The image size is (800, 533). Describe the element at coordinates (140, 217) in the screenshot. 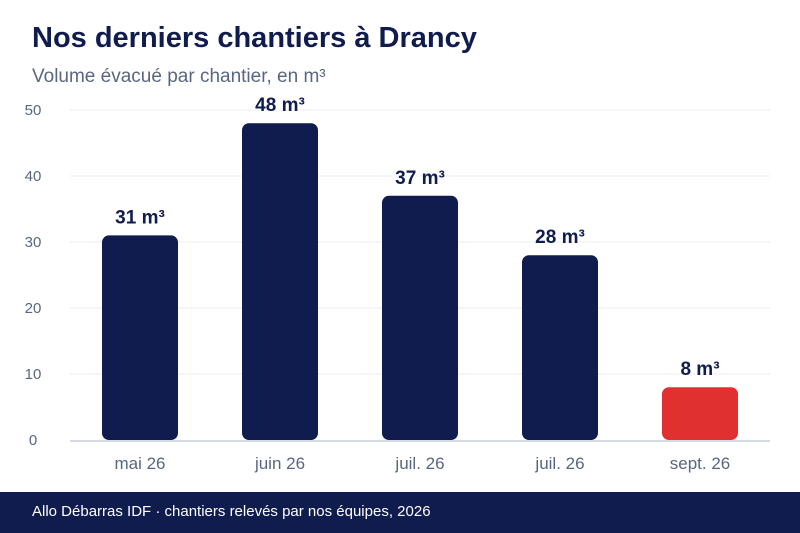

I see `bar-data-label: 31 m³` at that location.